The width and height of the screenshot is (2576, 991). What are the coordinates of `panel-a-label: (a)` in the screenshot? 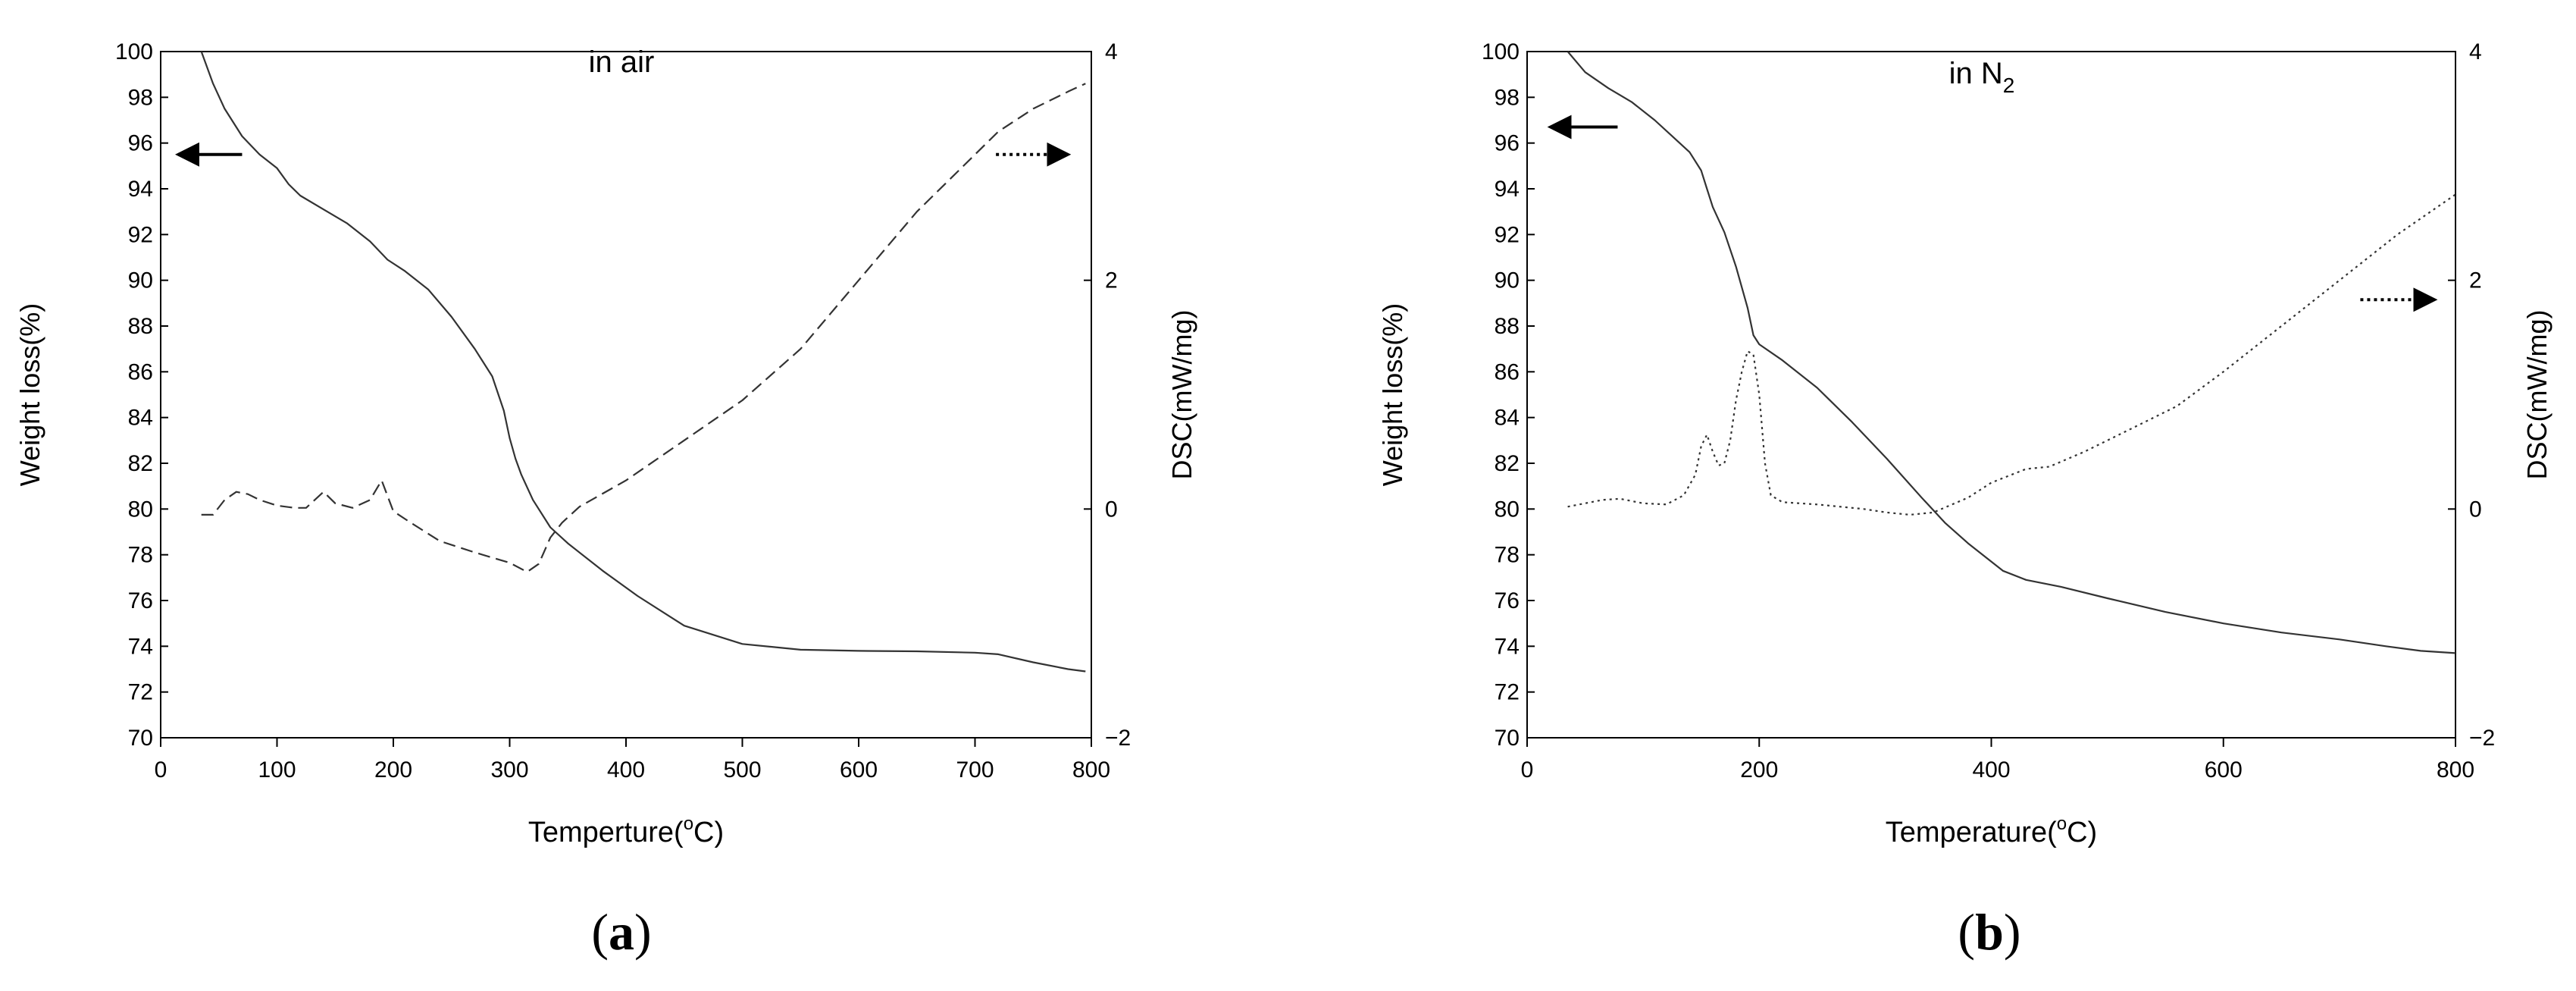 It's located at (622, 932).